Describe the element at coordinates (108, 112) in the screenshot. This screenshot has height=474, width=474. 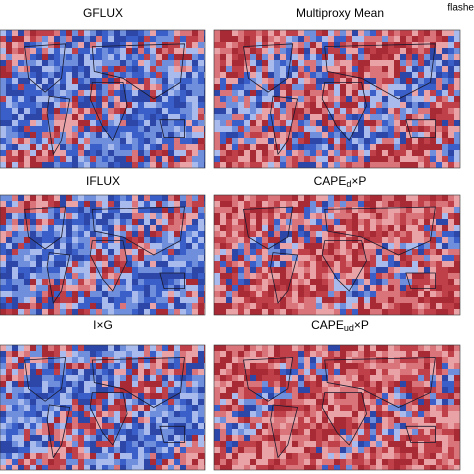
I see `coastline` at that location.